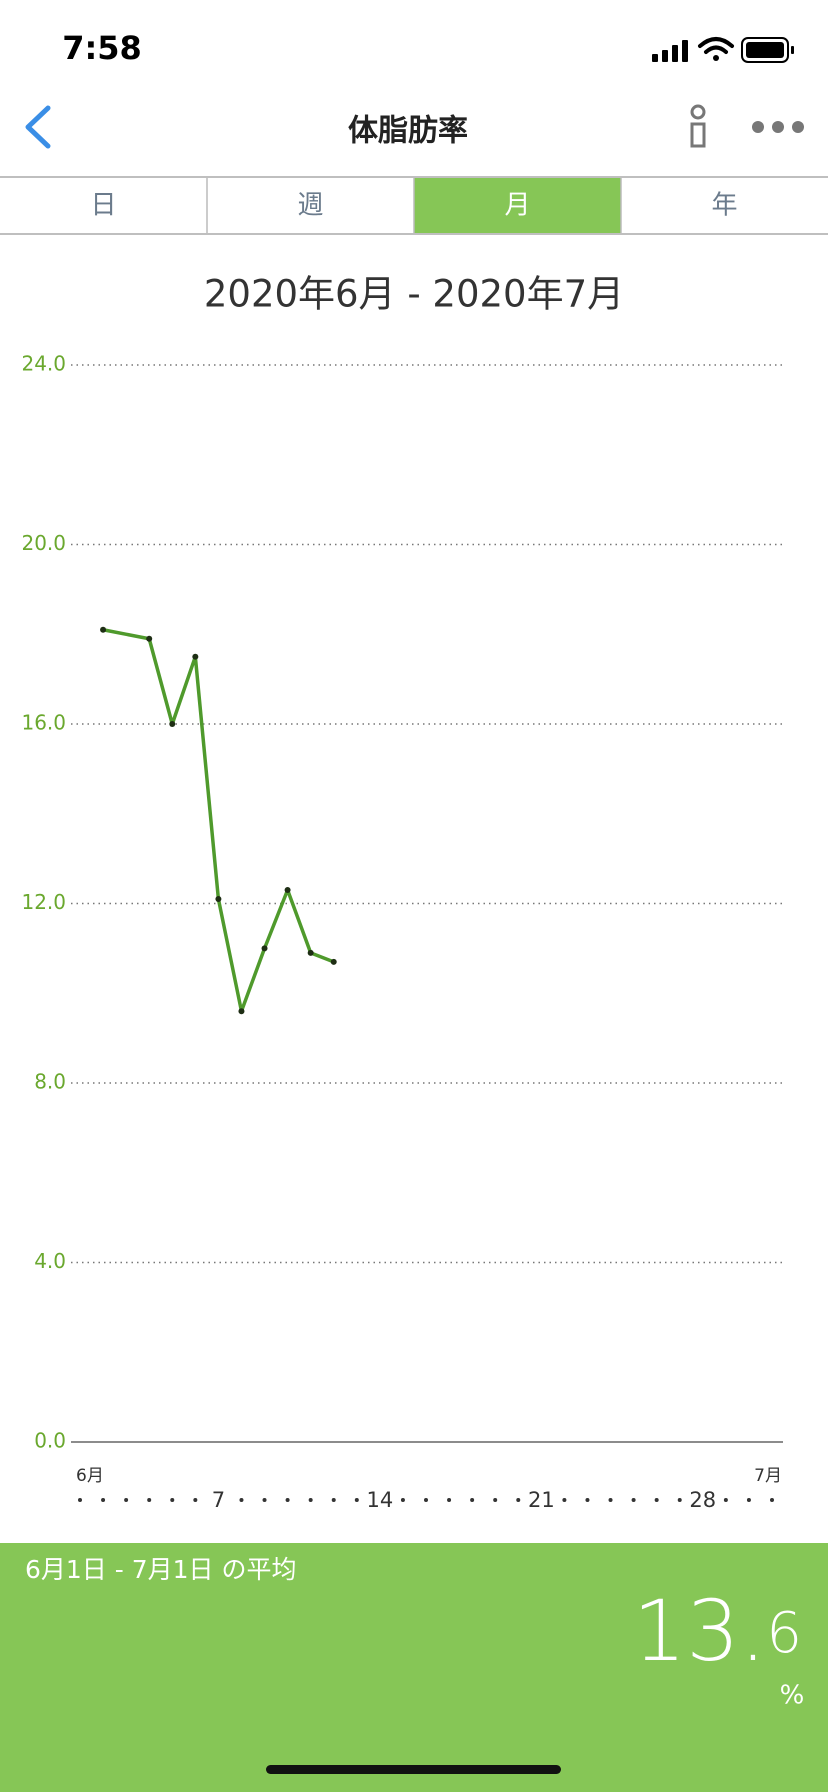 This screenshot has width=828, height=1792. Describe the element at coordinates (50, 1082) in the screenshot. I see `y-tick-label: 8.0` at that location.